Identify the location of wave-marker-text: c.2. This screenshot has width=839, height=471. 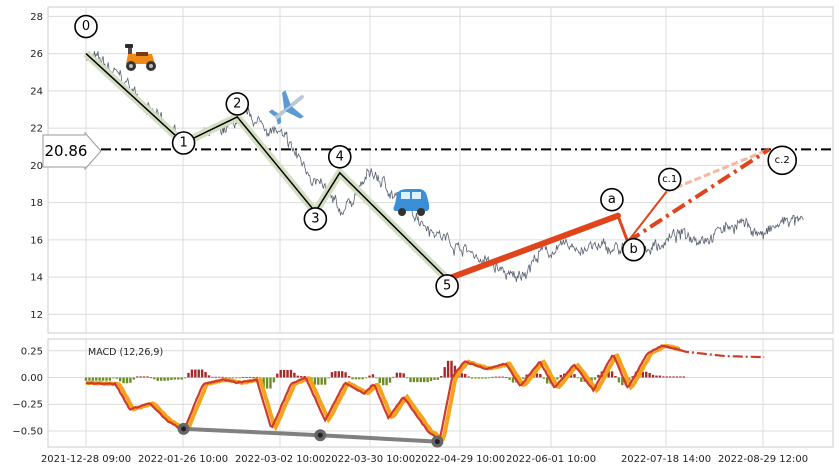
(782, 160).